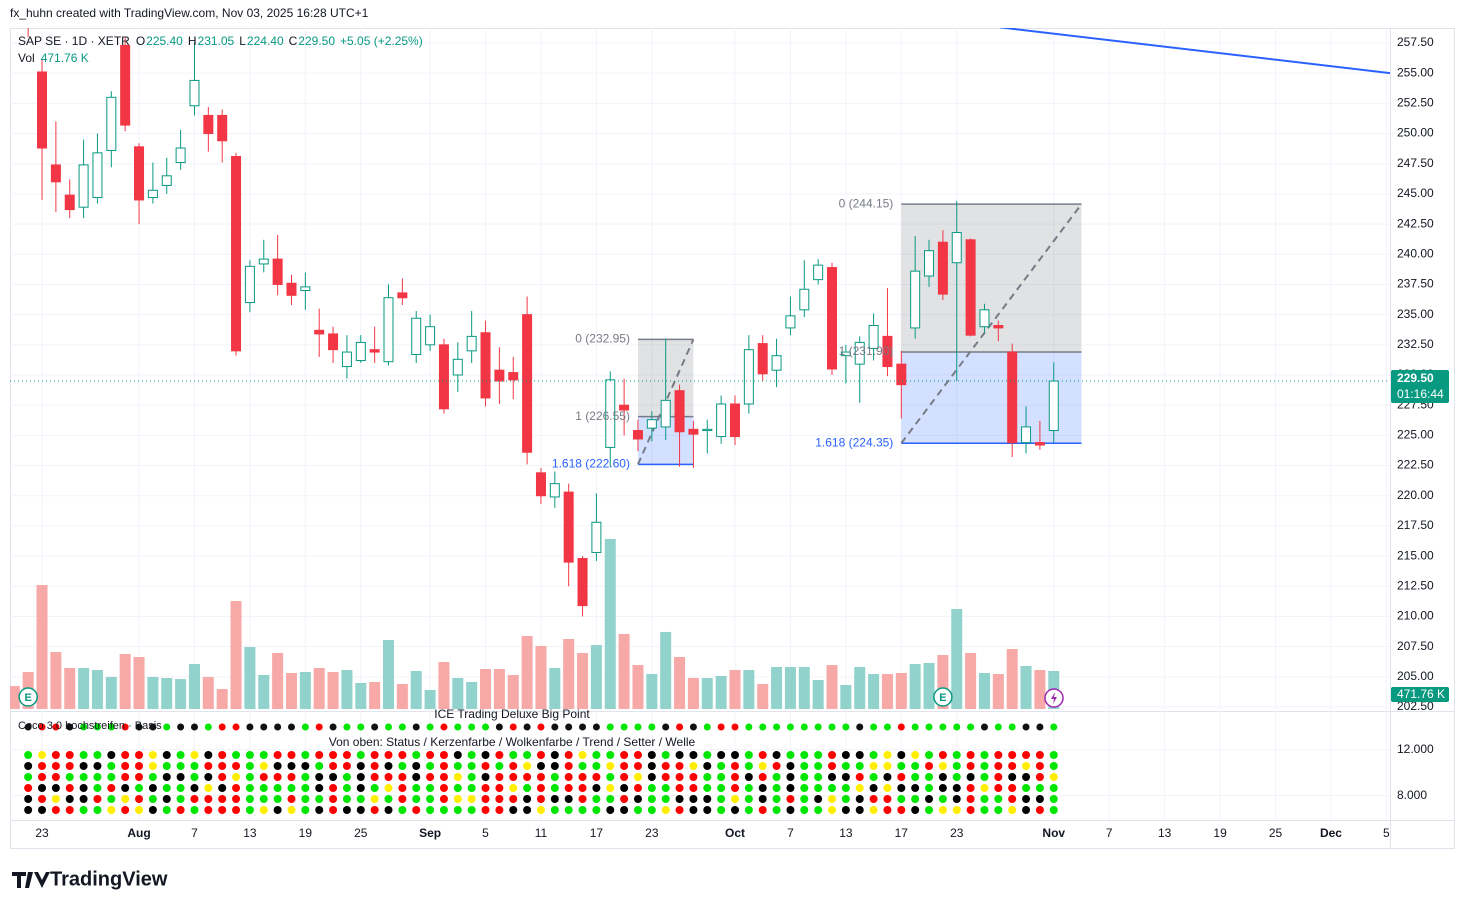 Image resolution: width=1465 pixels, height=909 pixels. I want to click on last-price-label: 229.50, so click(1415, 378).